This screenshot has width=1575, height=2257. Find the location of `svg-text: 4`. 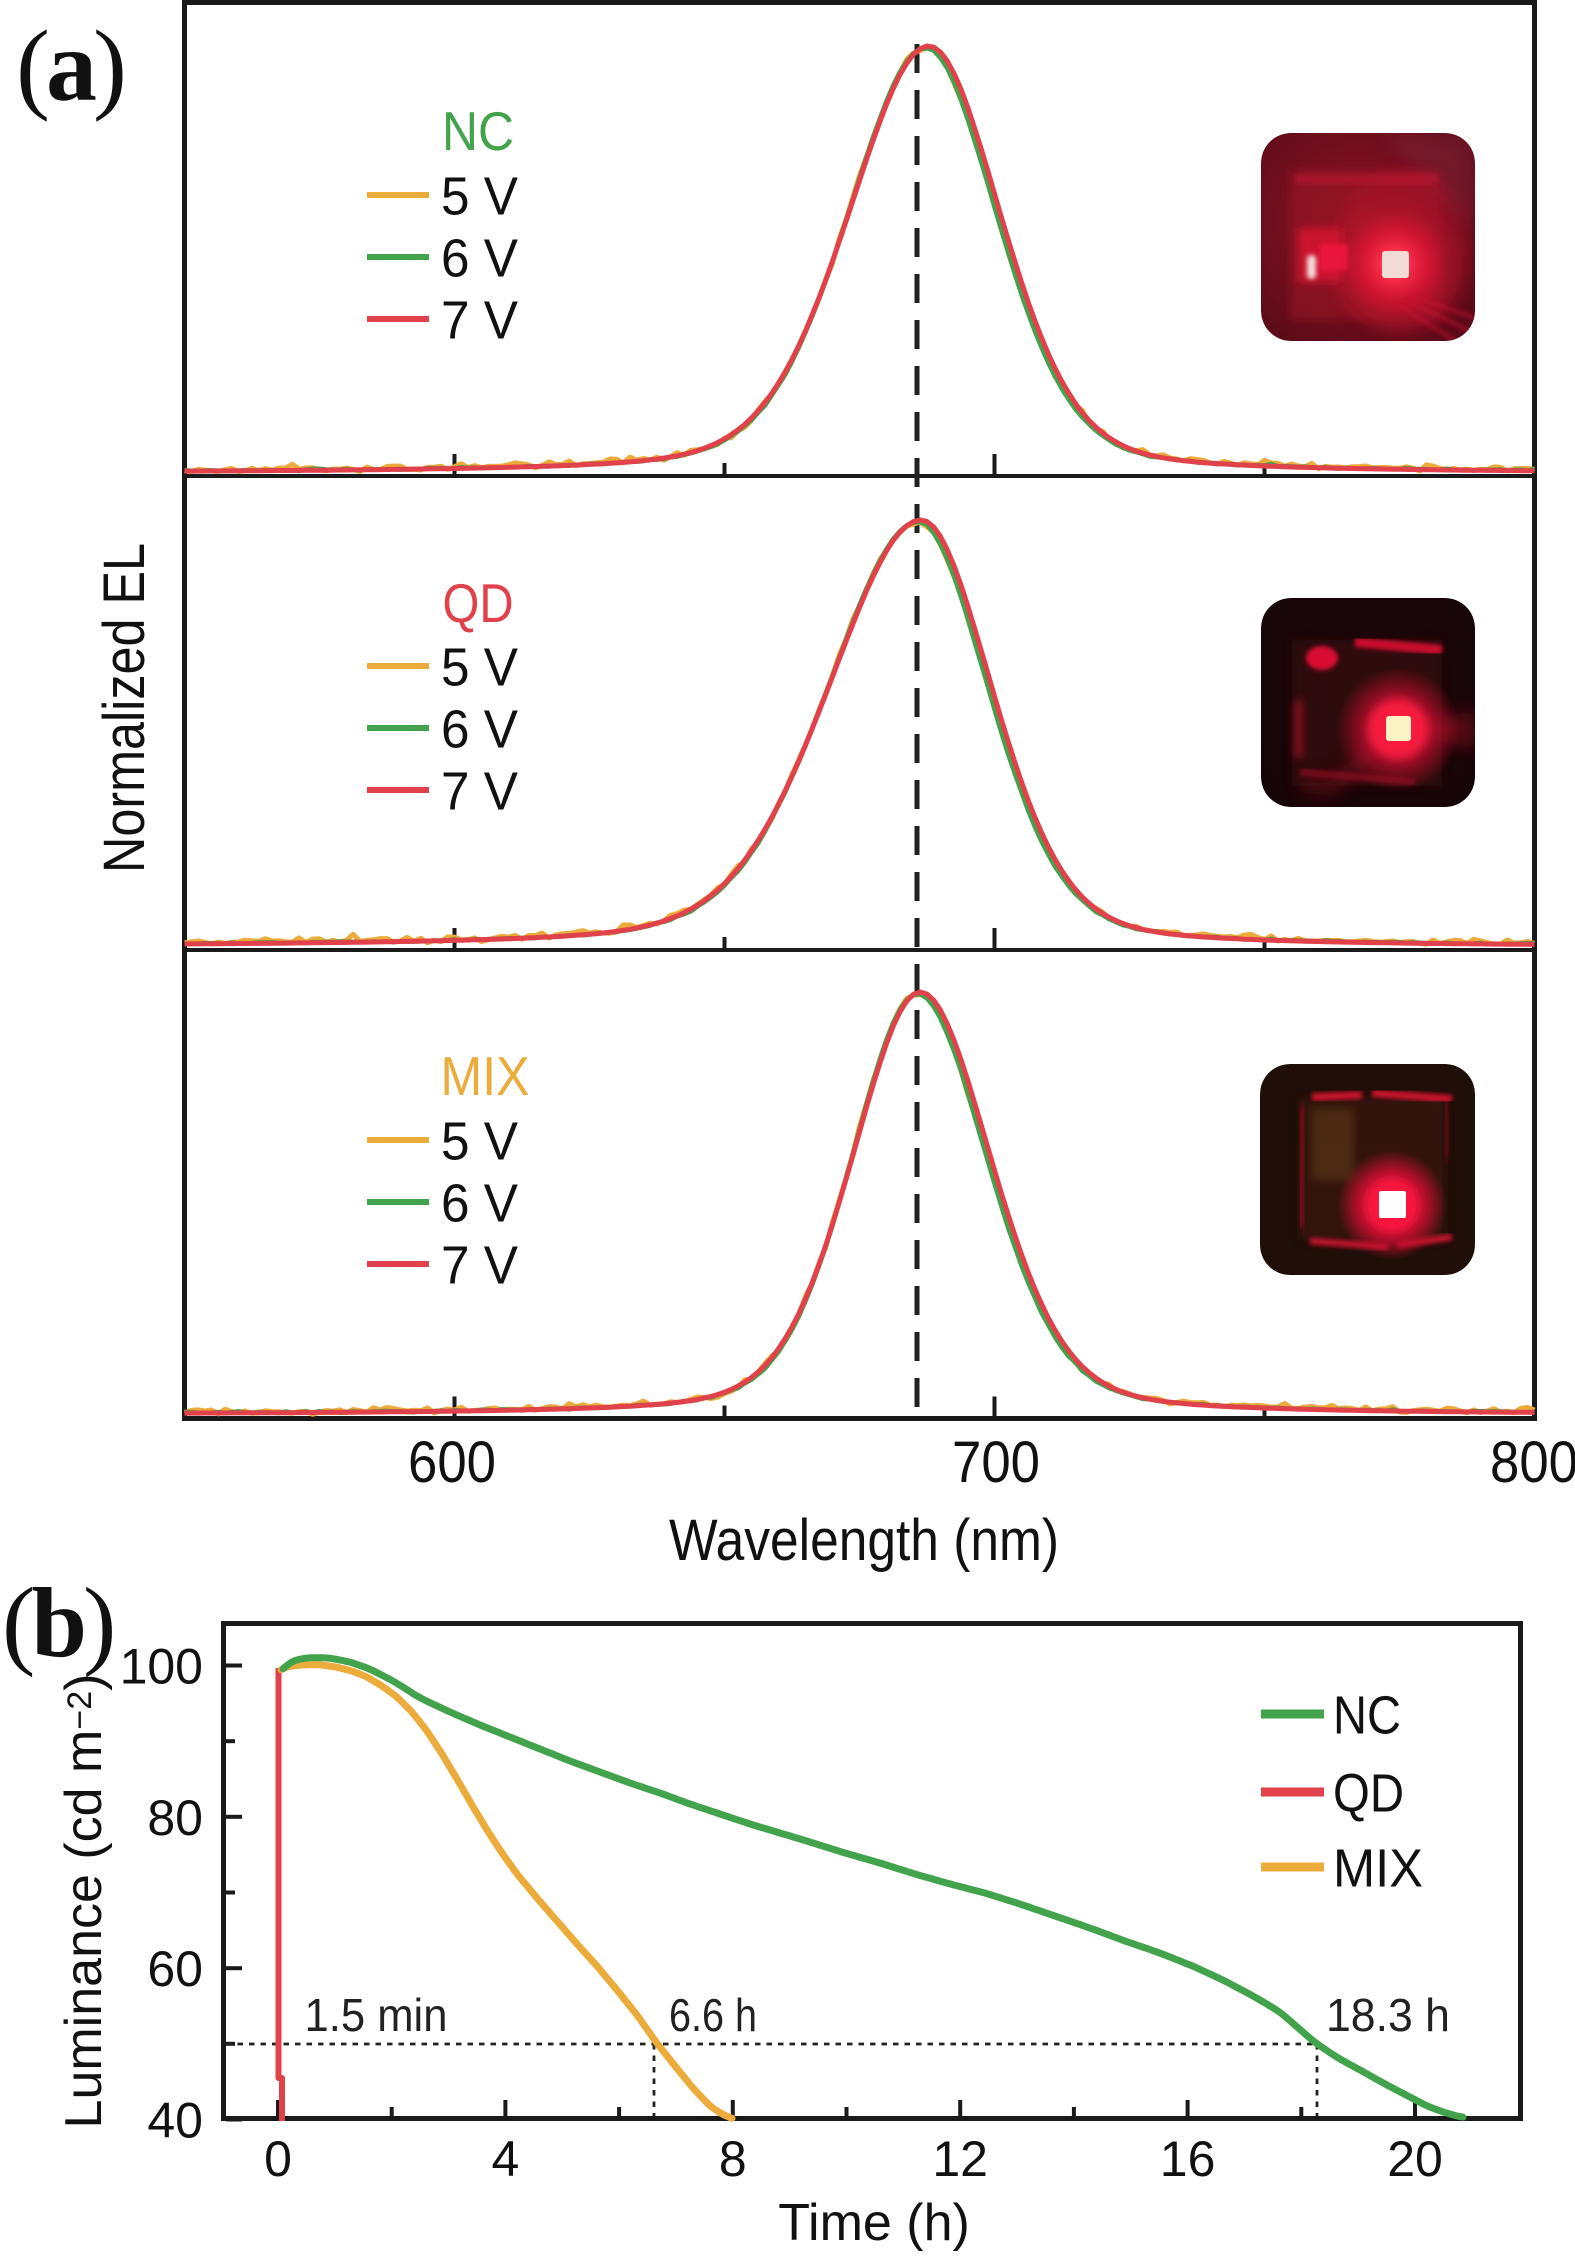

svg-text: 4 is located at coordinates (505, 2159).